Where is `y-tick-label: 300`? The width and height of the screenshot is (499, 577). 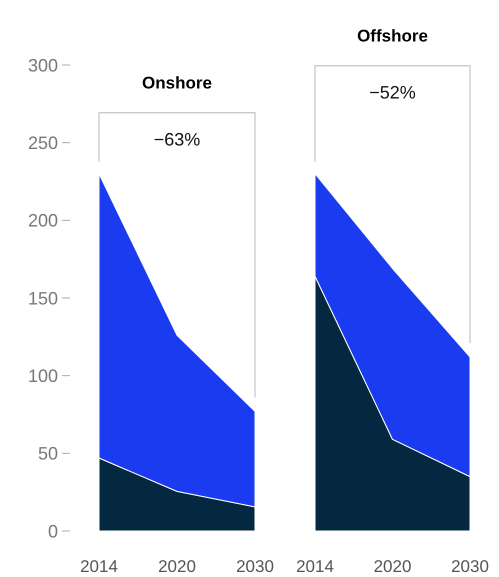 y-tick-label: 300 is located at coordinates (43, 65).